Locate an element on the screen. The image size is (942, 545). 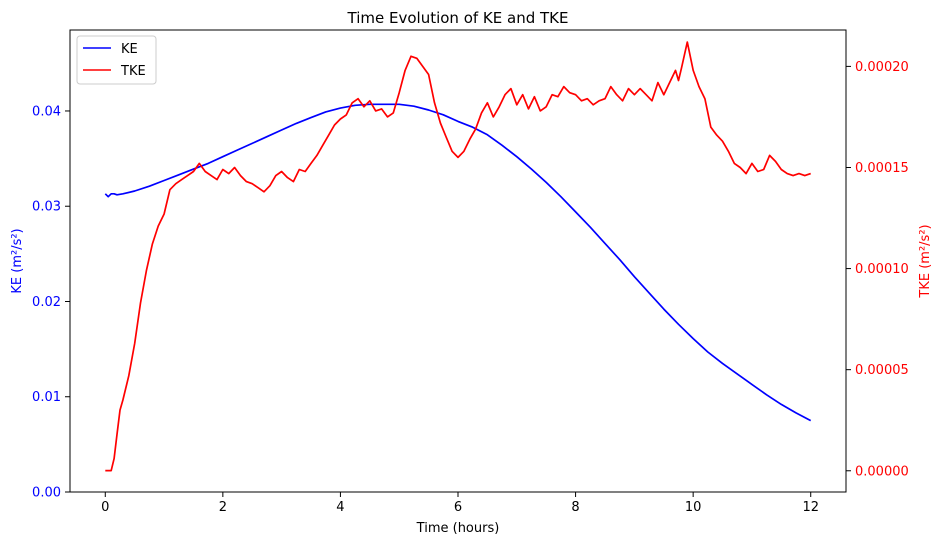
x-tick-label: 12 is located at coordinates (810, 507).